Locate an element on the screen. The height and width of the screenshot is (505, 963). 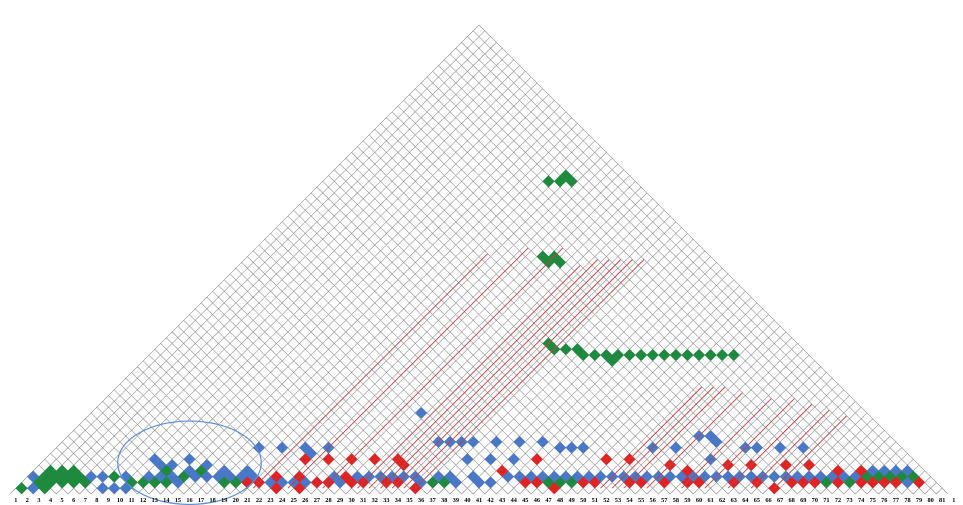
axis-label: 40 is located at coordinates (467, 500).